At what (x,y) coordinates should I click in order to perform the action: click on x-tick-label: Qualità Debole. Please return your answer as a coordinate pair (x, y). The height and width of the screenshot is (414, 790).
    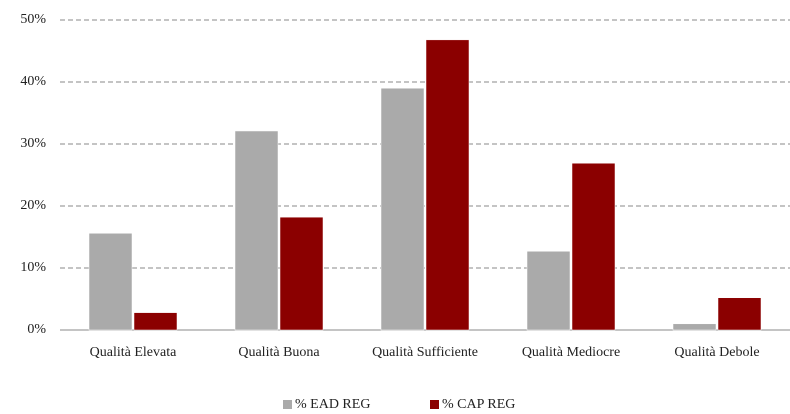
    Looking at the image, I should click on (716, 352).